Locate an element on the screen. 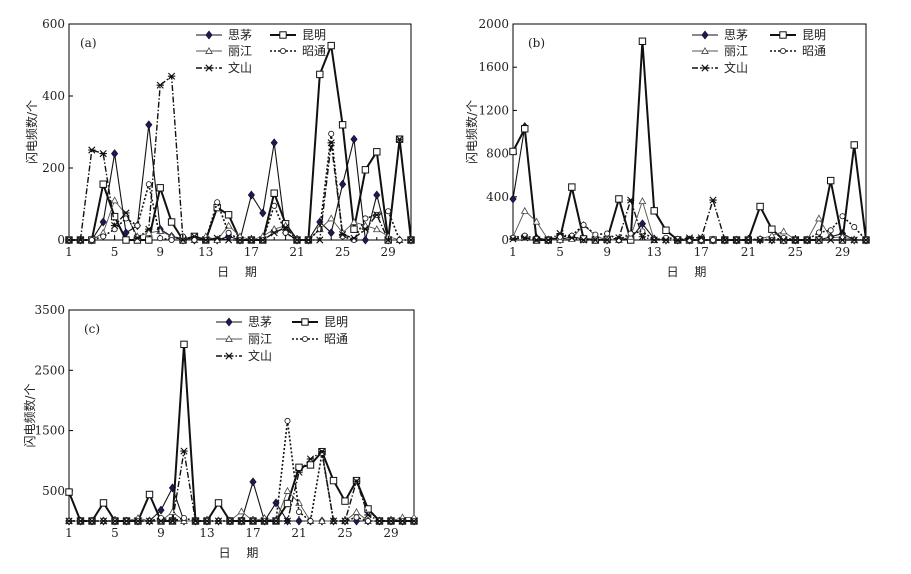 Image resolution: width=911 pixels, height=574 pixels. legend-label: 思茅 is located at coordinates (260, 322).